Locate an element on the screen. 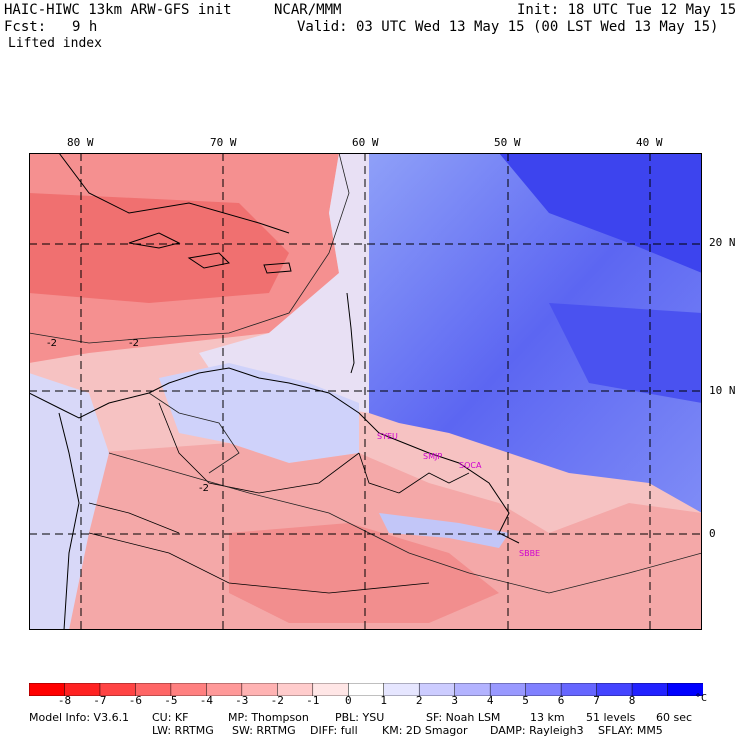  surface-scheme: SF: Noah LSM is located at coordinates (463, 717).